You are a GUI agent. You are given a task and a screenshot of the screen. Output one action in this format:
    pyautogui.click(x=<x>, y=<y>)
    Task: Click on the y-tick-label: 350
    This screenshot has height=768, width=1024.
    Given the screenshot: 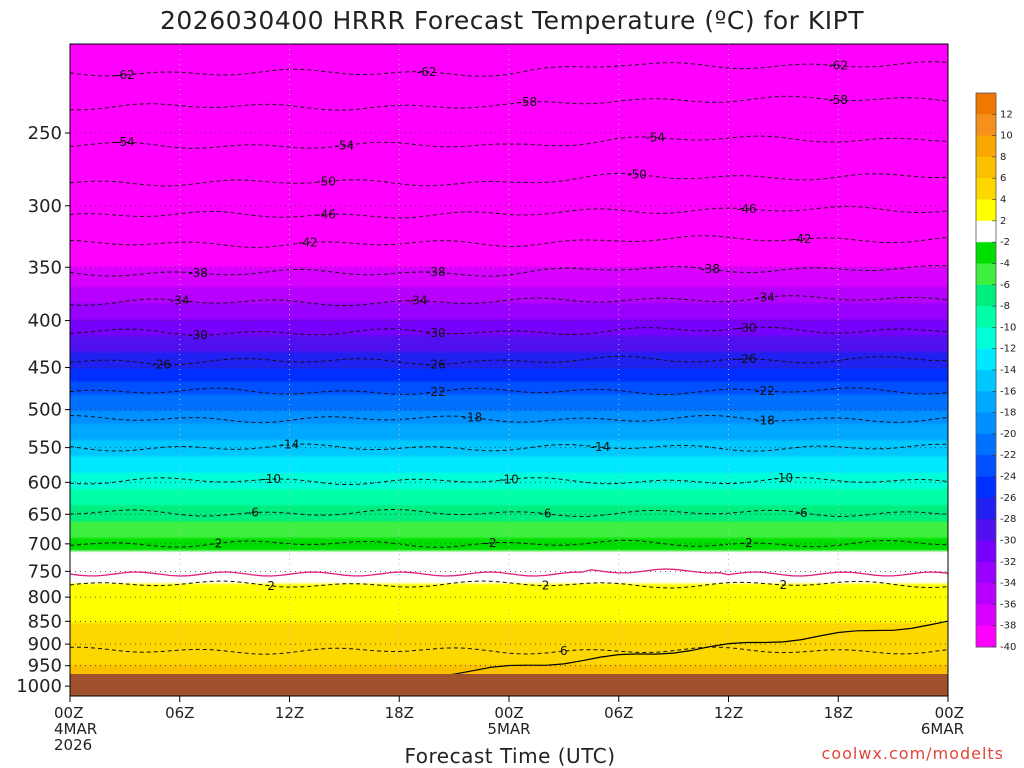 What is the action you would take?
    pyautogui.click(x=45, y=267)
    